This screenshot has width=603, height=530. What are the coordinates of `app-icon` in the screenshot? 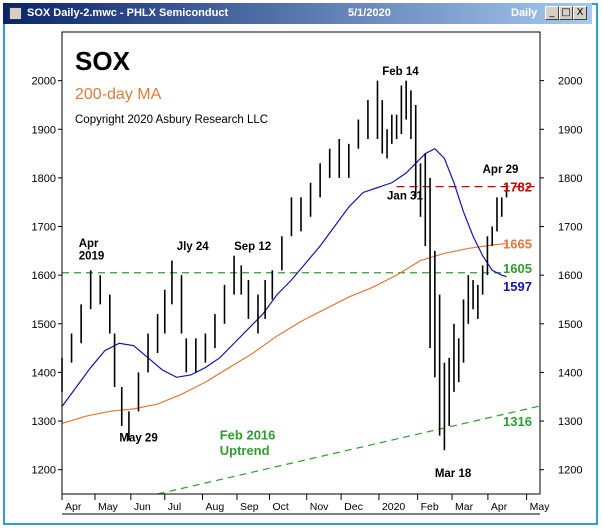 It's located at (15, 13).